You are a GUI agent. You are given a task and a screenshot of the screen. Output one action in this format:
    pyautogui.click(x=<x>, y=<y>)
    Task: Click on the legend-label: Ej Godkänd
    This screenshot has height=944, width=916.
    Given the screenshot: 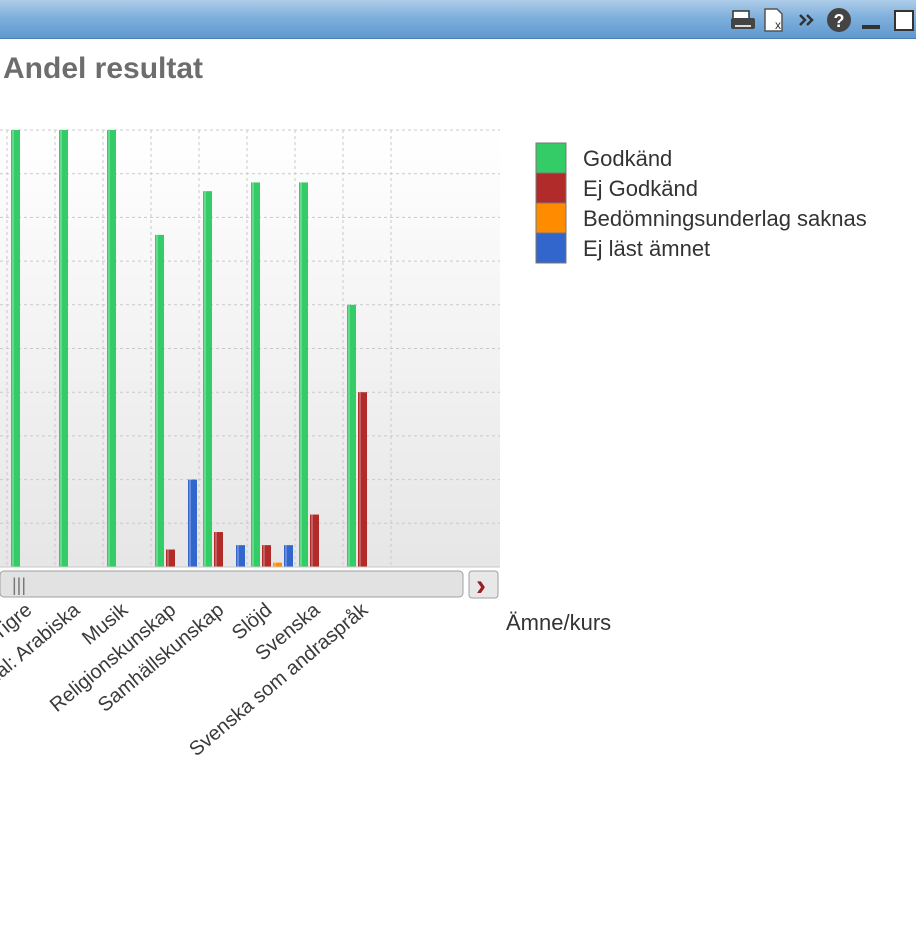 What is the action you would take?
    pyautogui.click(x=640, y=188)
    